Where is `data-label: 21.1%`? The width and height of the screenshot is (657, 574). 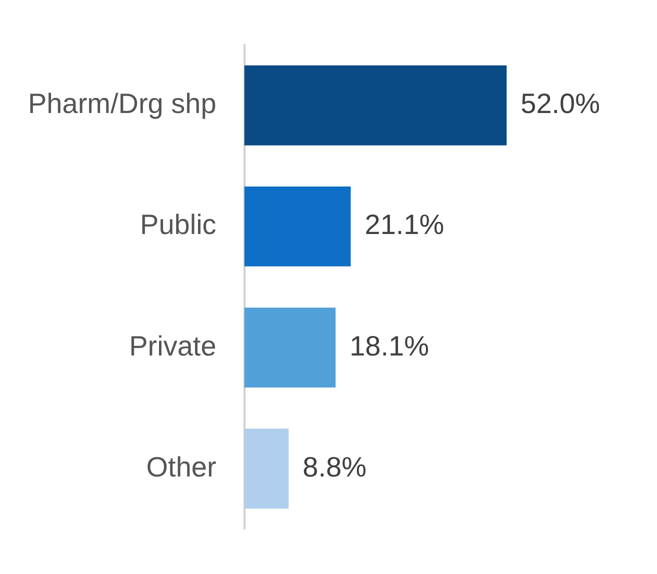 data-label: 21.1% is located at coordinates (404, 224).